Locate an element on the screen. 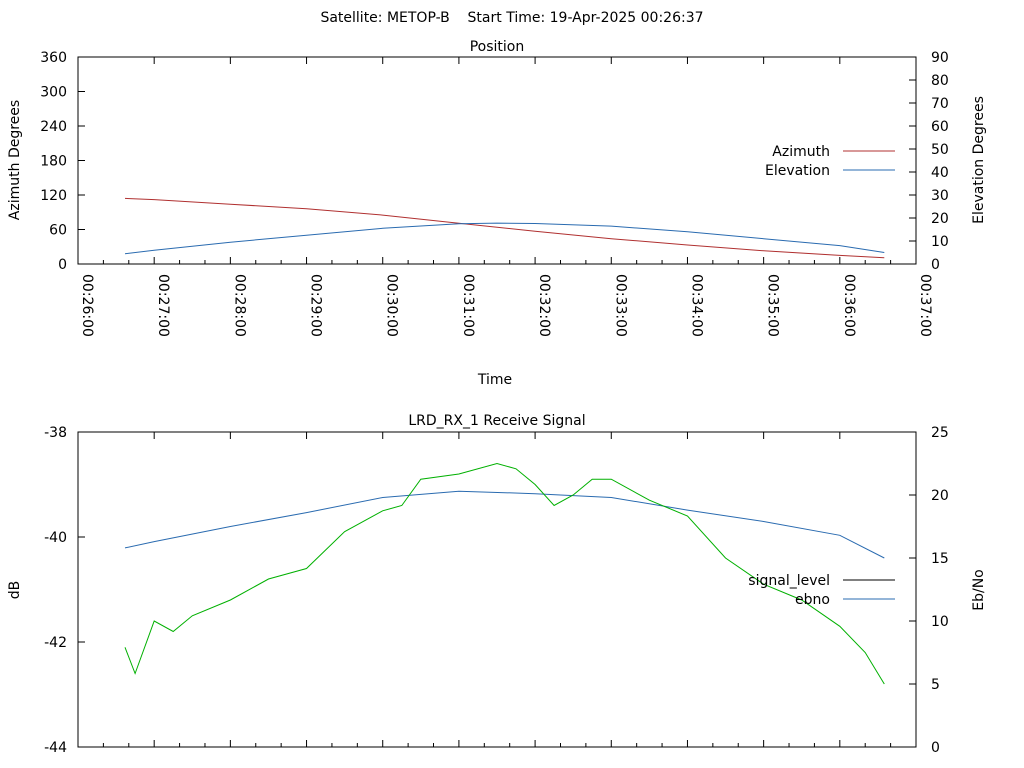 The image size is (1024, 768). ebno-ticks: 25 20 15 10 5 0 is located at coordinates (929, 590).